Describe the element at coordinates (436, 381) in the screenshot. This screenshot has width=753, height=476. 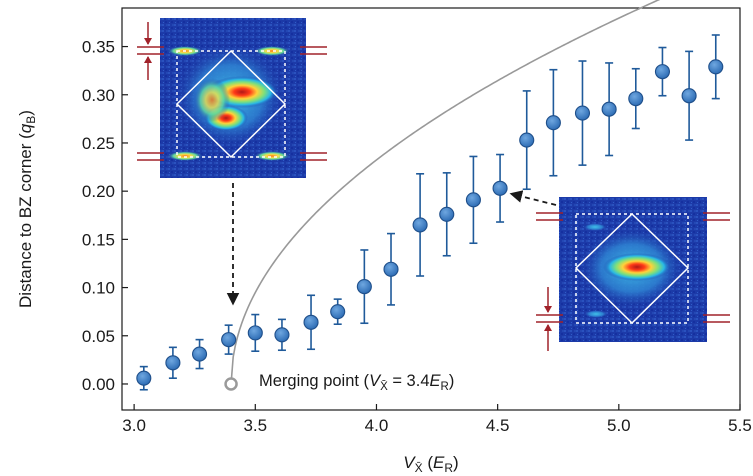
I see `merging-label-e: E` at that location.